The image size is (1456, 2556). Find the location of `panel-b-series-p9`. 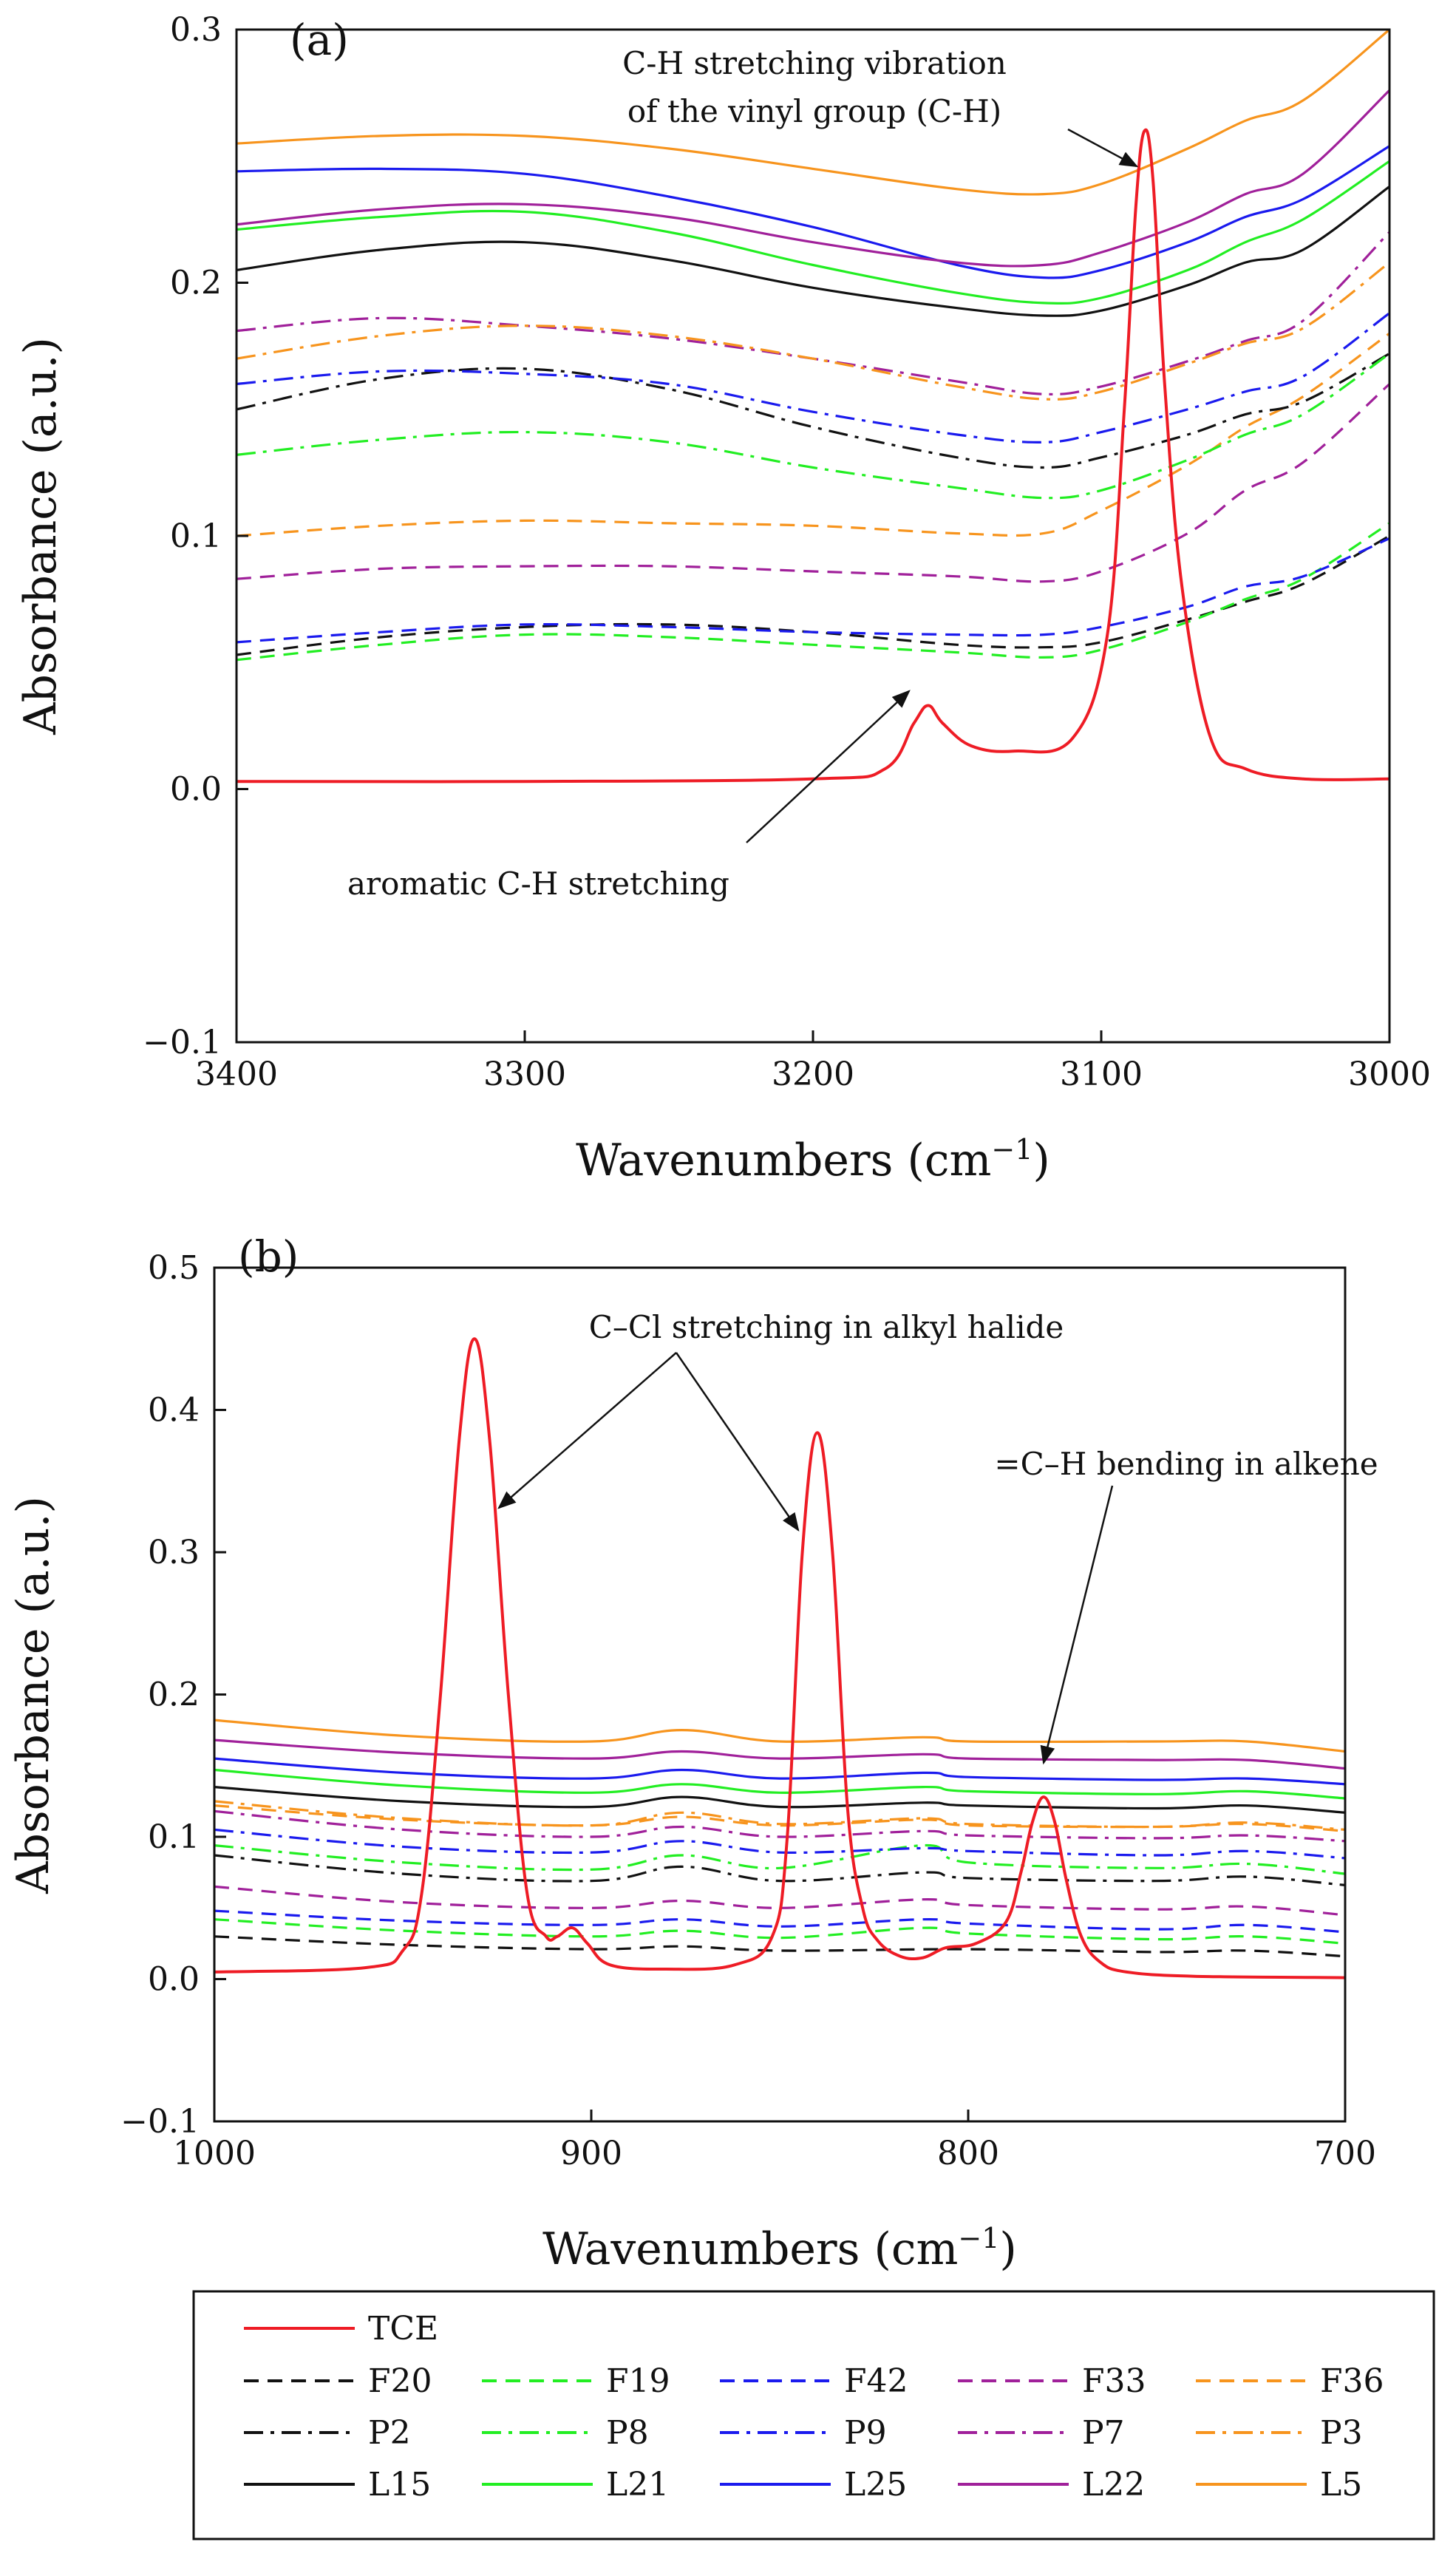

panel-b-series-p9 is located at coordinates (780, 1844).